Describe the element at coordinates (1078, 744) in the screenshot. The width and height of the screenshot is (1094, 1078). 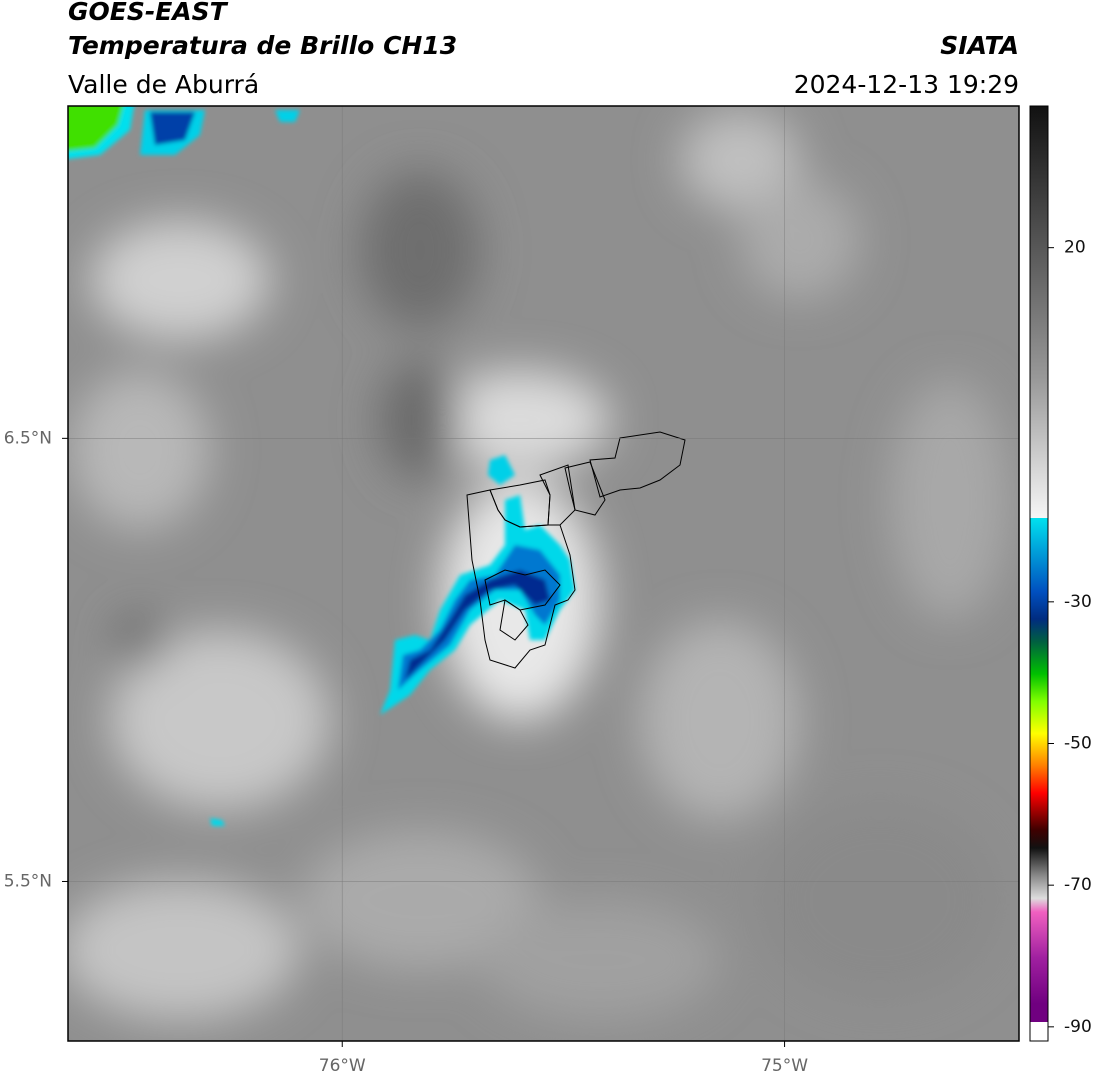
I see `colorbar-tick-label: -50` at that location.